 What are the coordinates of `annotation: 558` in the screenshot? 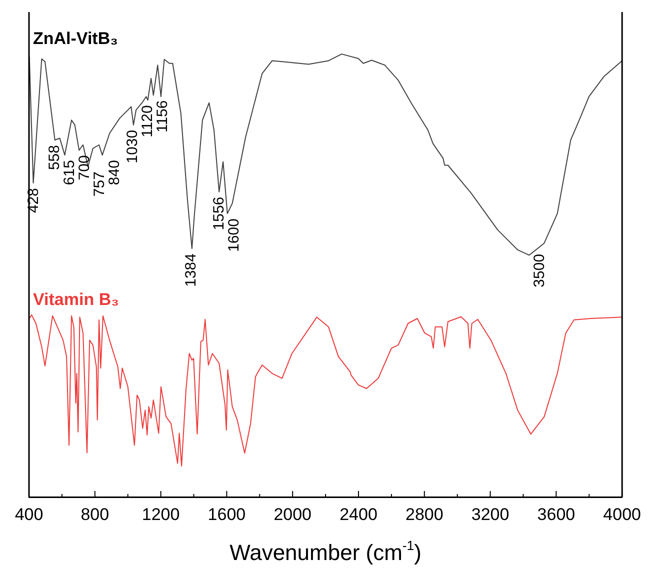 It's located at (55, 157).